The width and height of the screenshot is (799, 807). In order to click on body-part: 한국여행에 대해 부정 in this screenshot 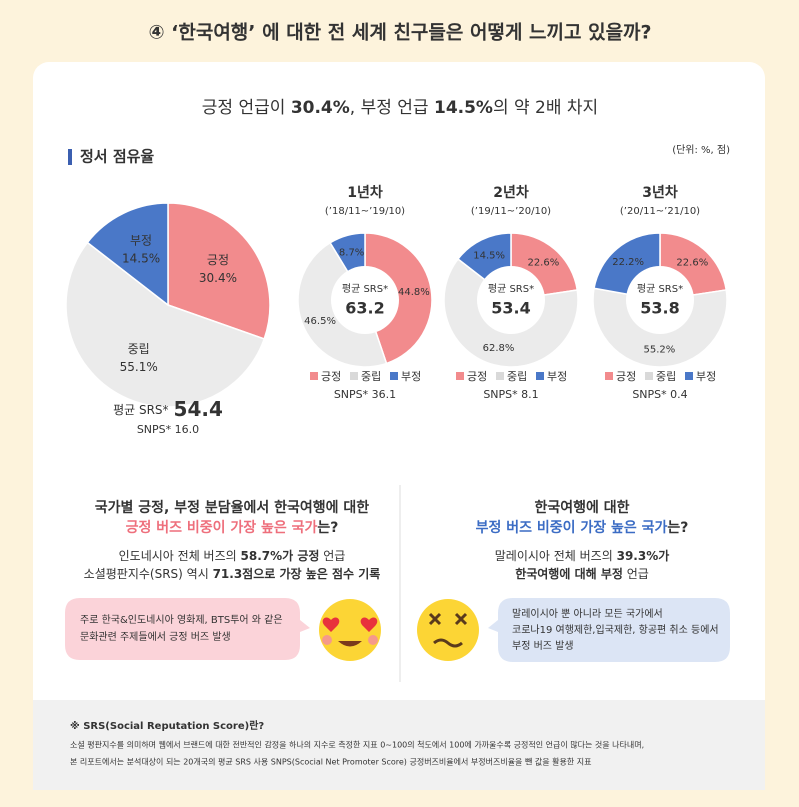, I will do `click(569, 573)`.